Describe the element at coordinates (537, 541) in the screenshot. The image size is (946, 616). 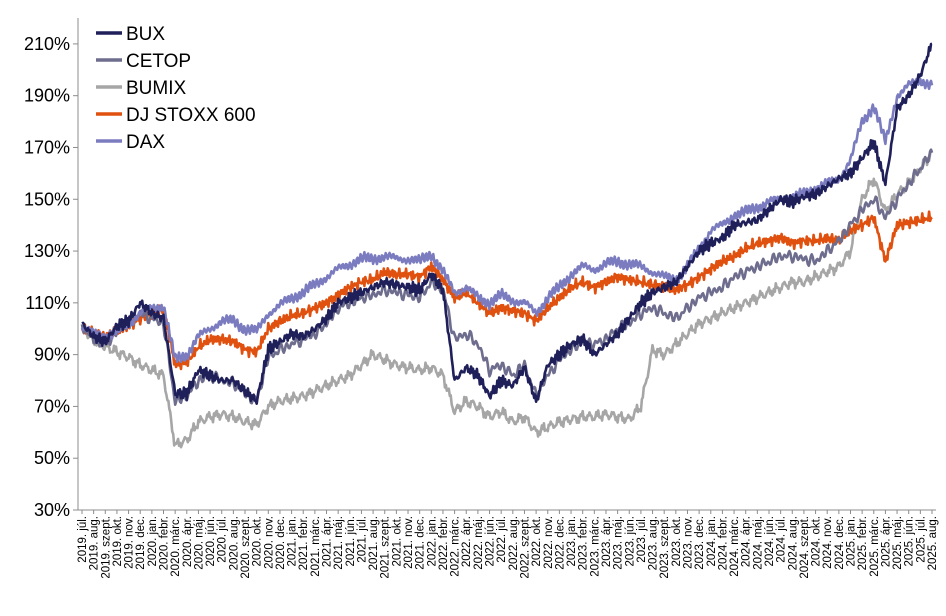
I see `x-tick-label: 2022. okt.` at that location.